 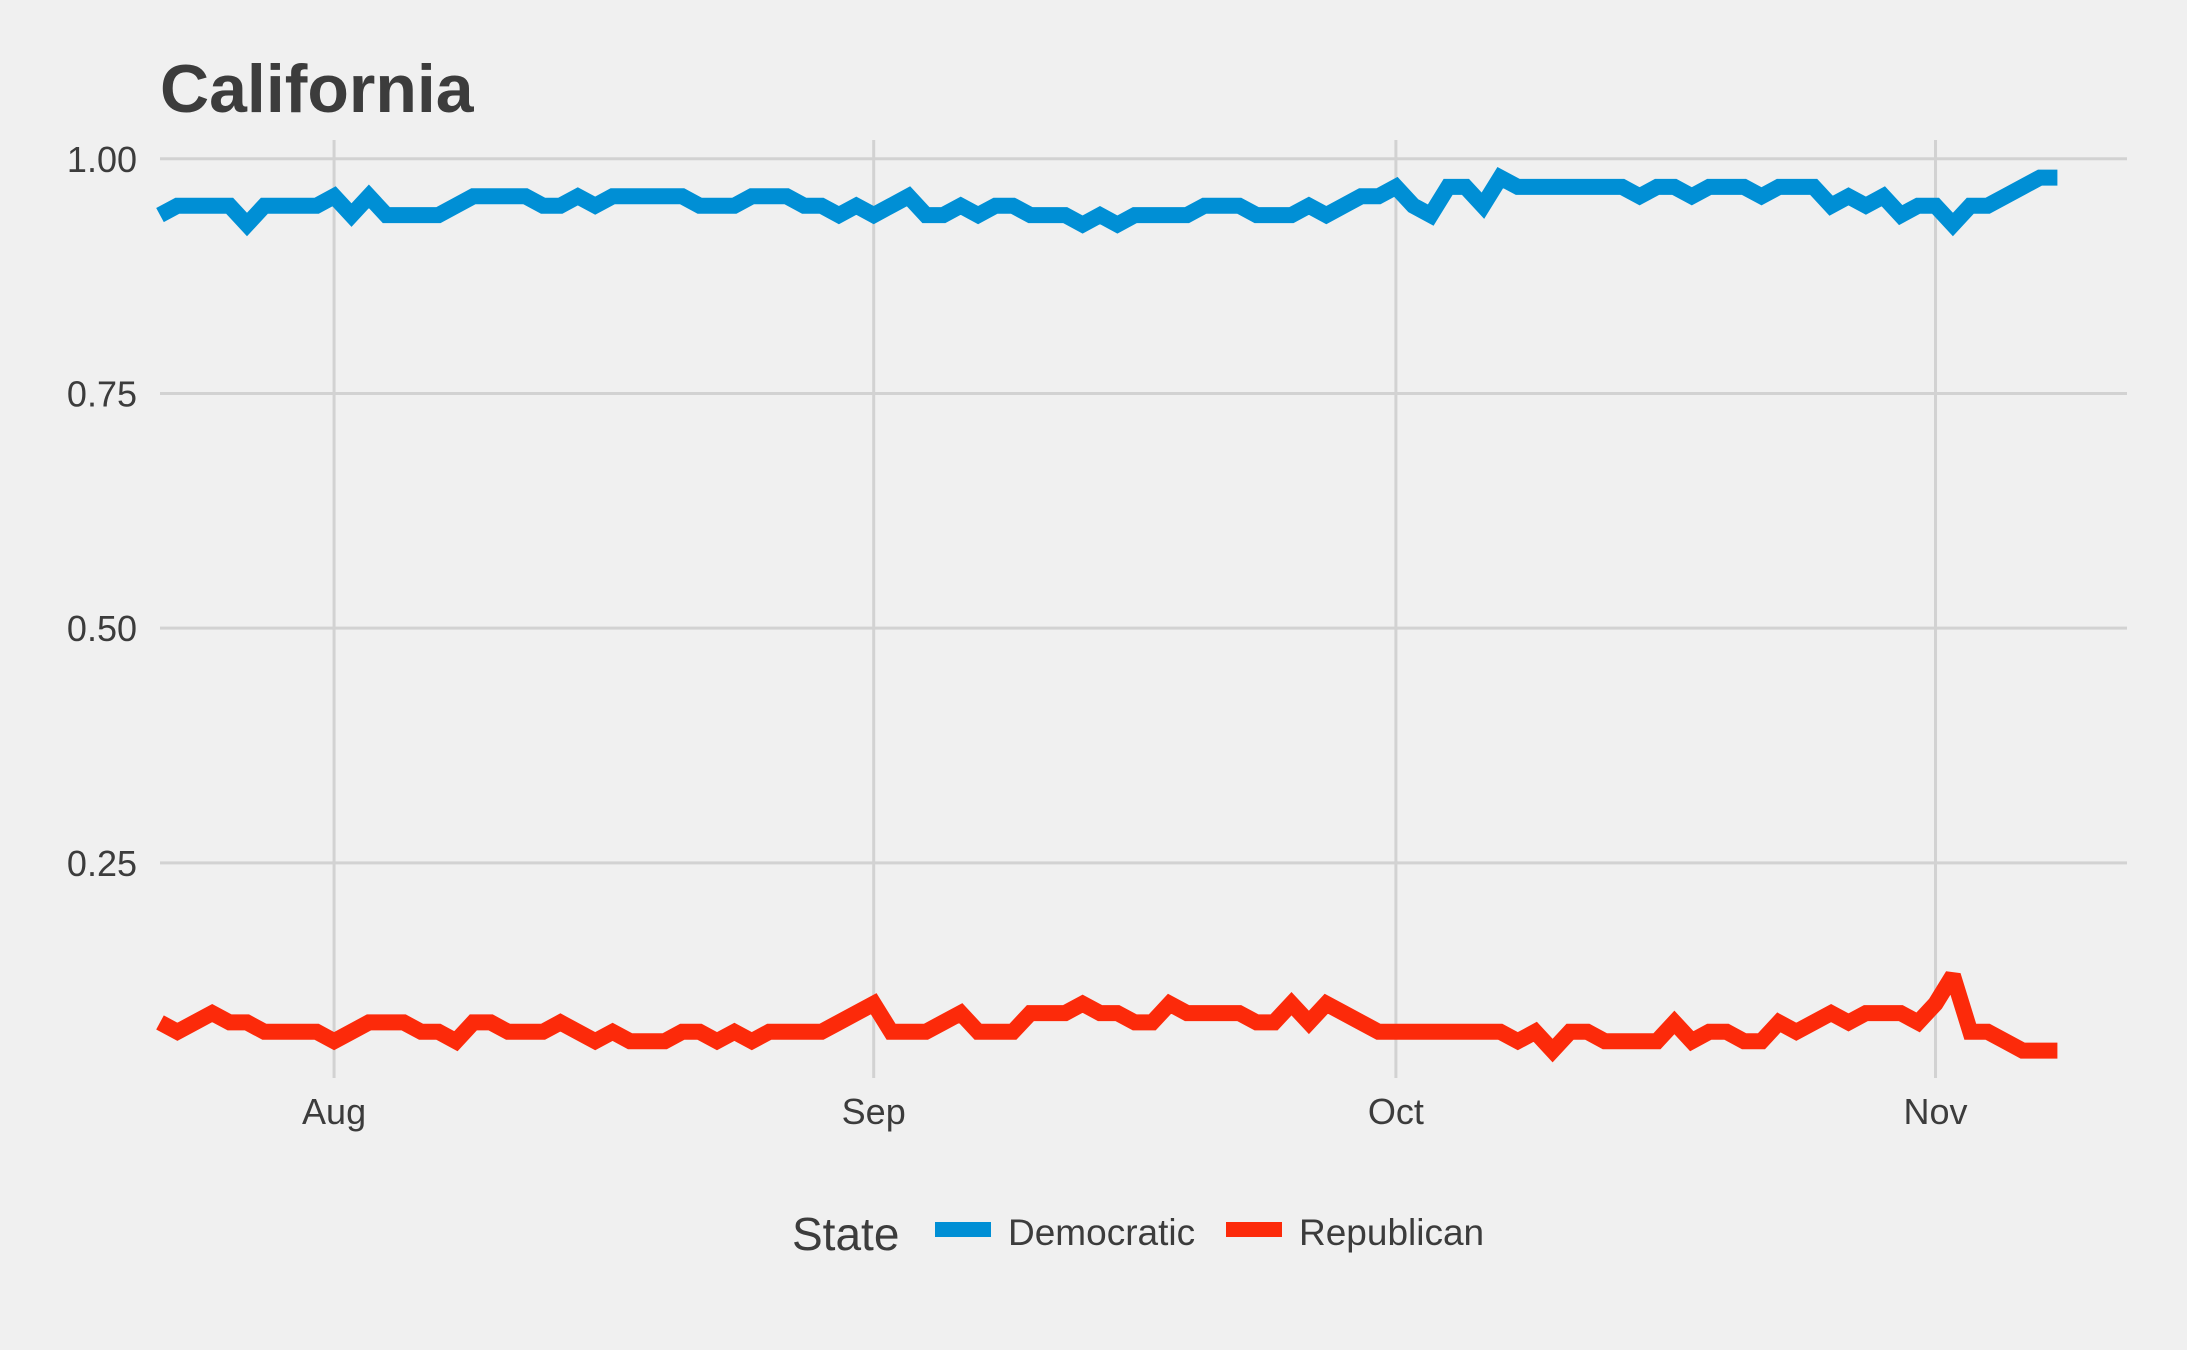 What do you see at coordinates (102, 393) in the screenshot?
I see `y-tick-label: 0.75` at bounding box center [102, 393].